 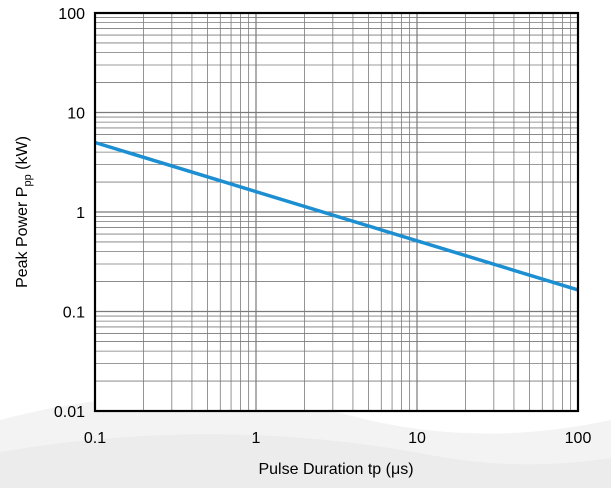 I want to click on y-axis-title-subscript: pp, so click(x=28, y=180).